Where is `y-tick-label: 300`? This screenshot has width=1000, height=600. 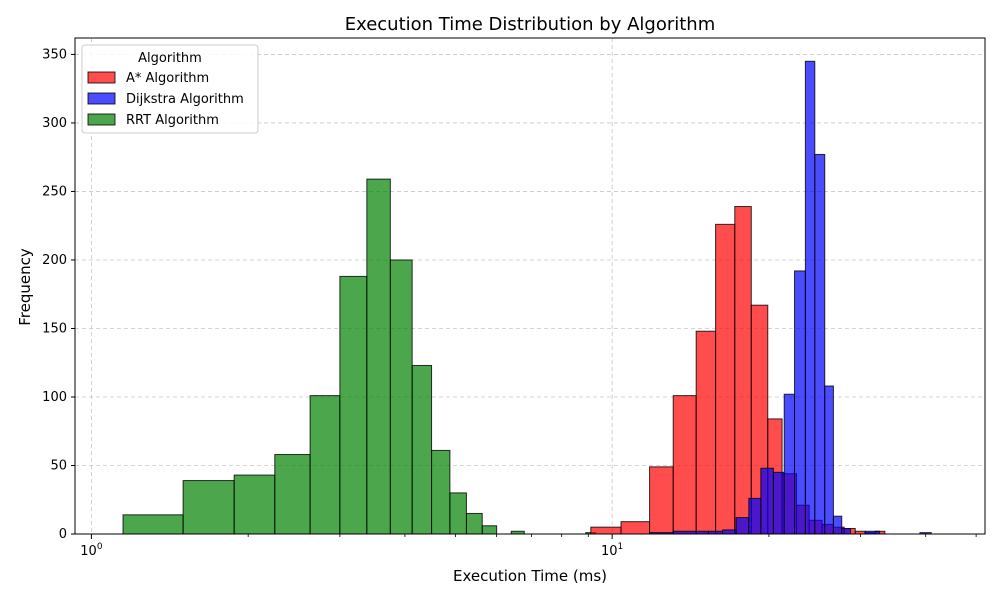 y-tick-label: 300 is located at coordinates (54, 123).